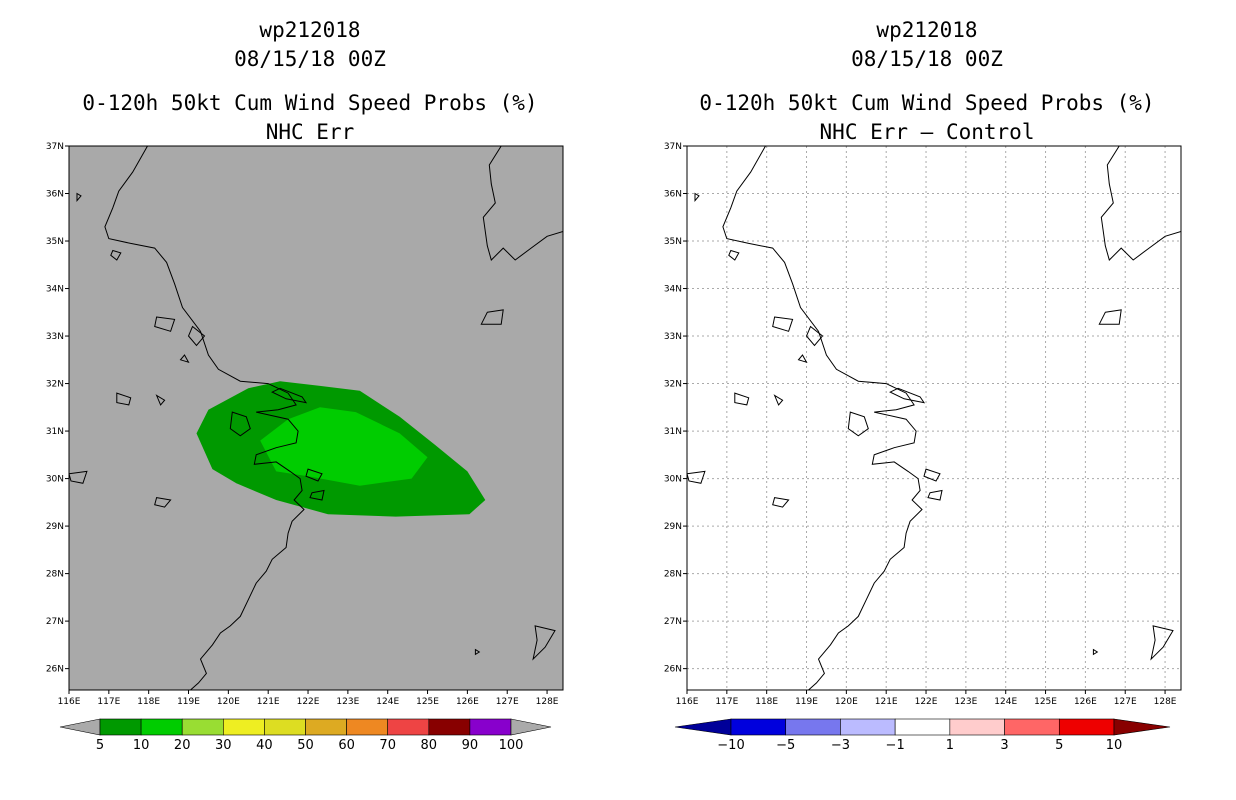  What do you see at coordinates (1059, 745) in the screenshot?
I see `colorbar-label: 5` at bounding box center [1059, 745].